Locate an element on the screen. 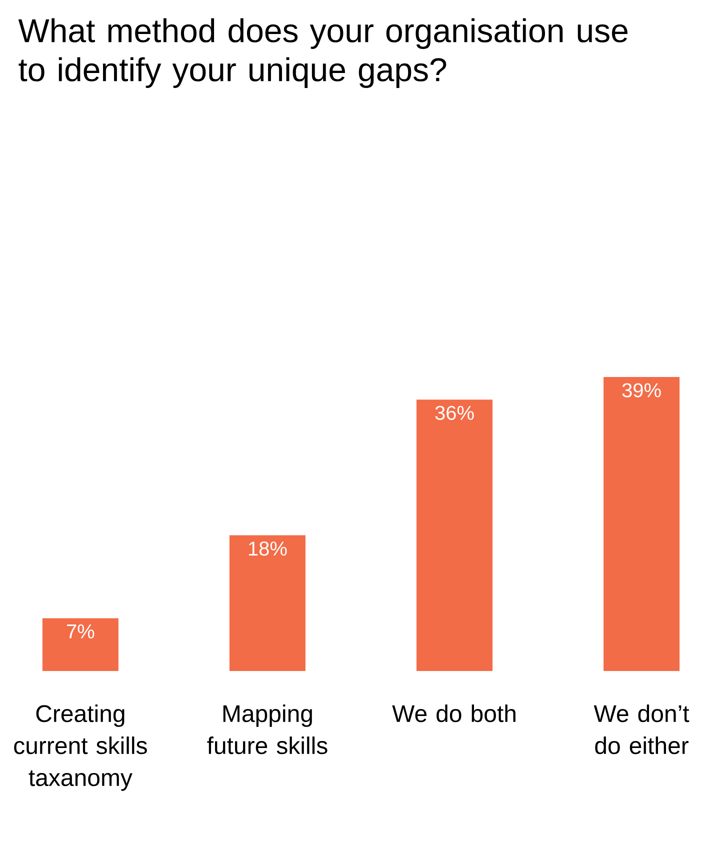  x-tick-label: Creating current skills taxanomy is located at coordinates (80, 747).